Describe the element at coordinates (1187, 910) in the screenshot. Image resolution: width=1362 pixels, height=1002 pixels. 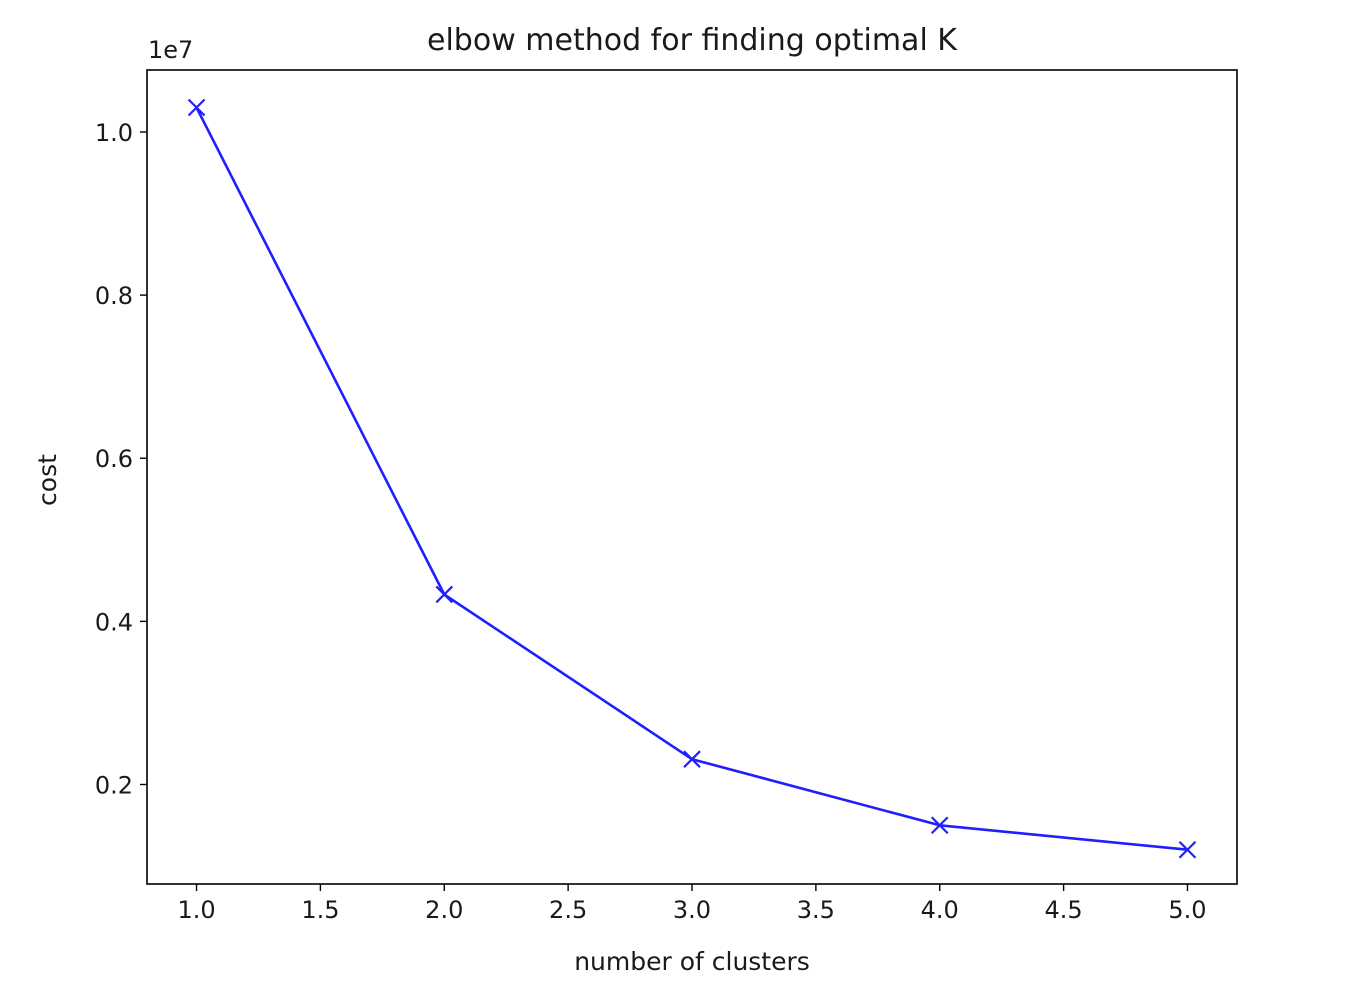
I see `x-tick-label: 5.0` at that location.